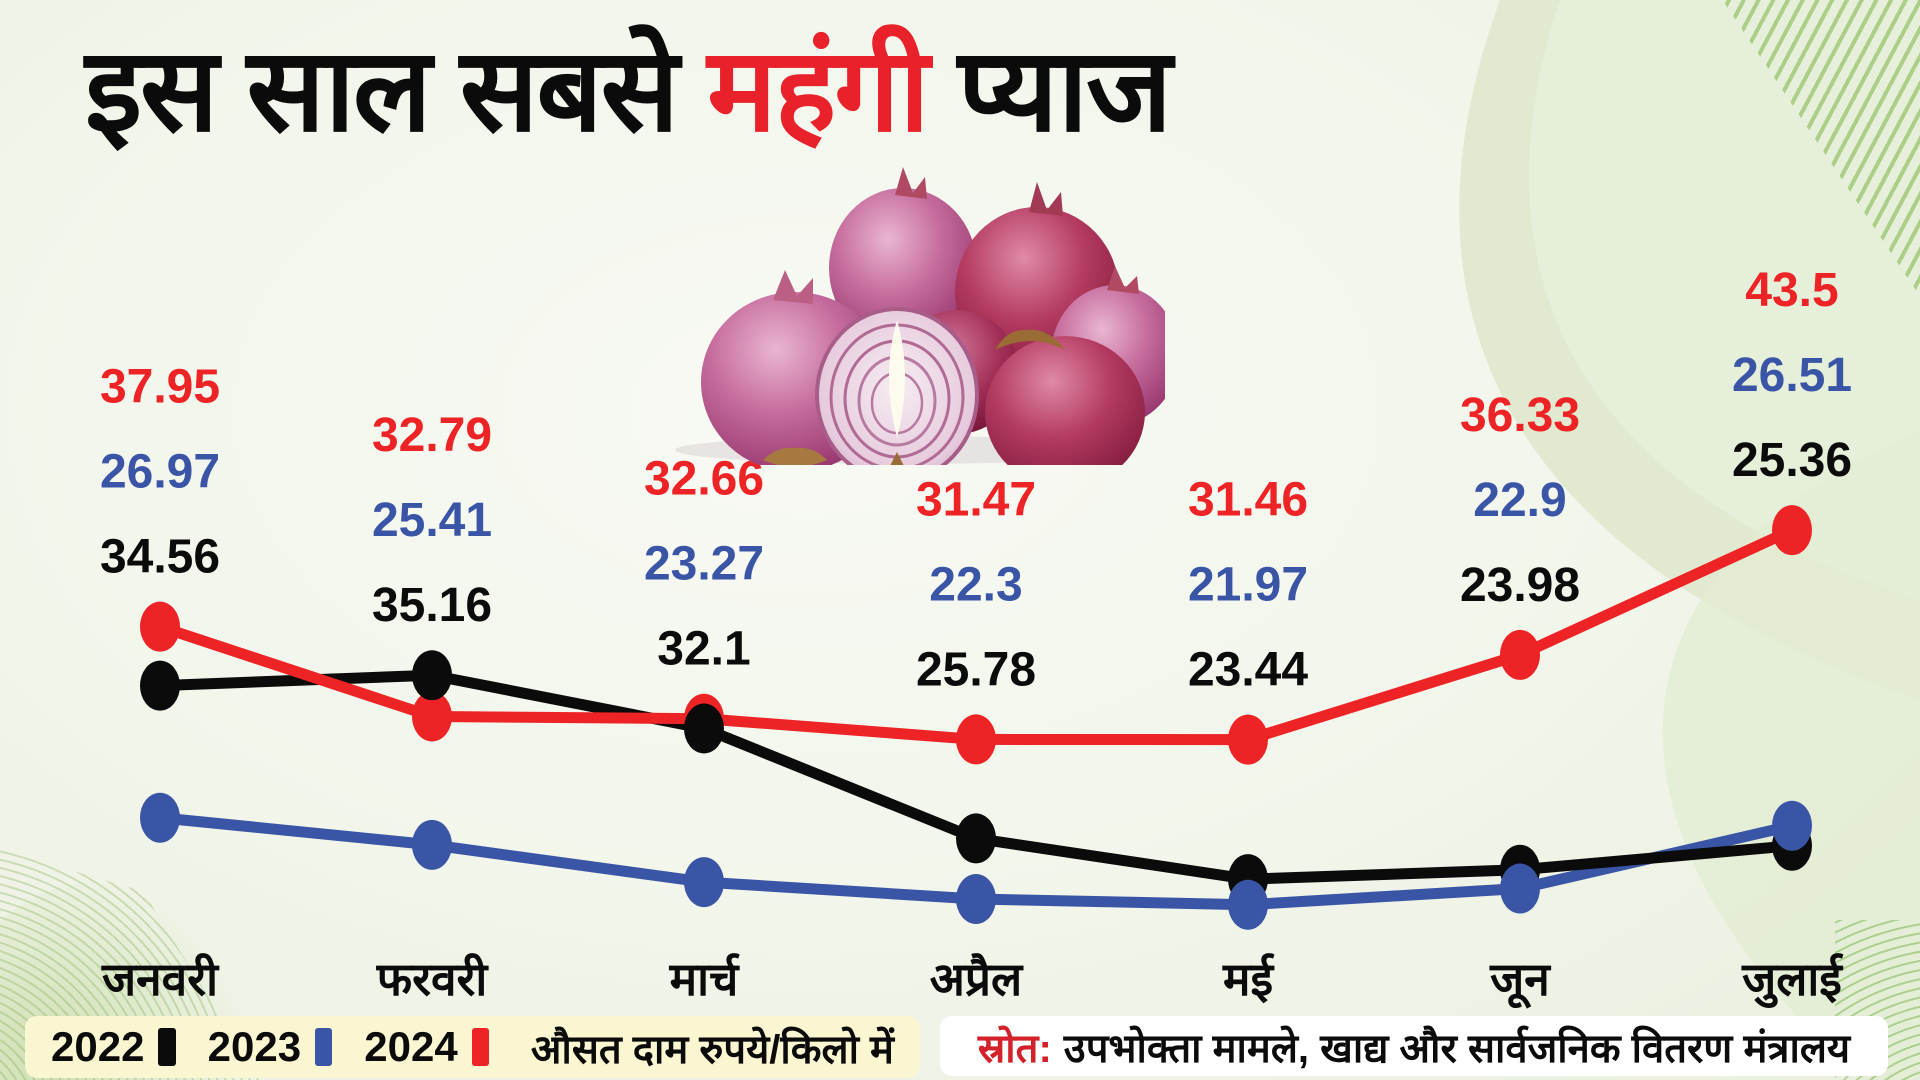 The height and width of the screenshot is (1080, 1920). I want to click on value-label-2022-मार्च: 32.1, so click(703, 649).